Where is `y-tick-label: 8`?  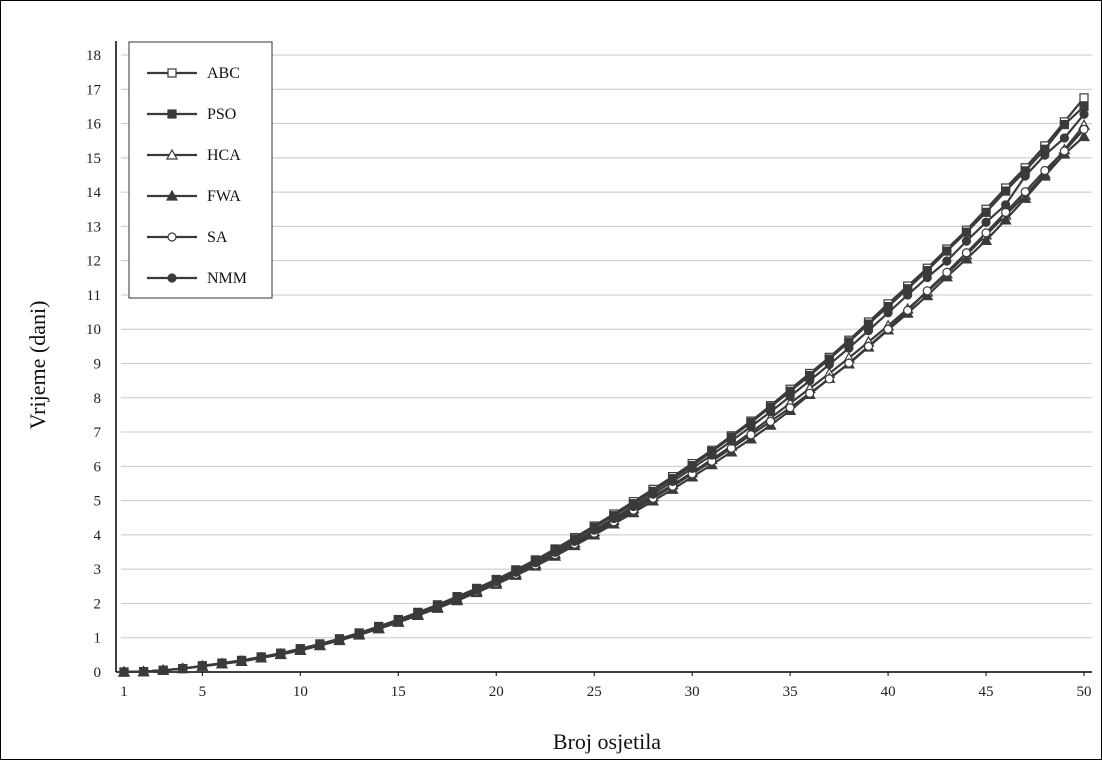
y-tick-label: 8 is located at coordinates (98, 399).